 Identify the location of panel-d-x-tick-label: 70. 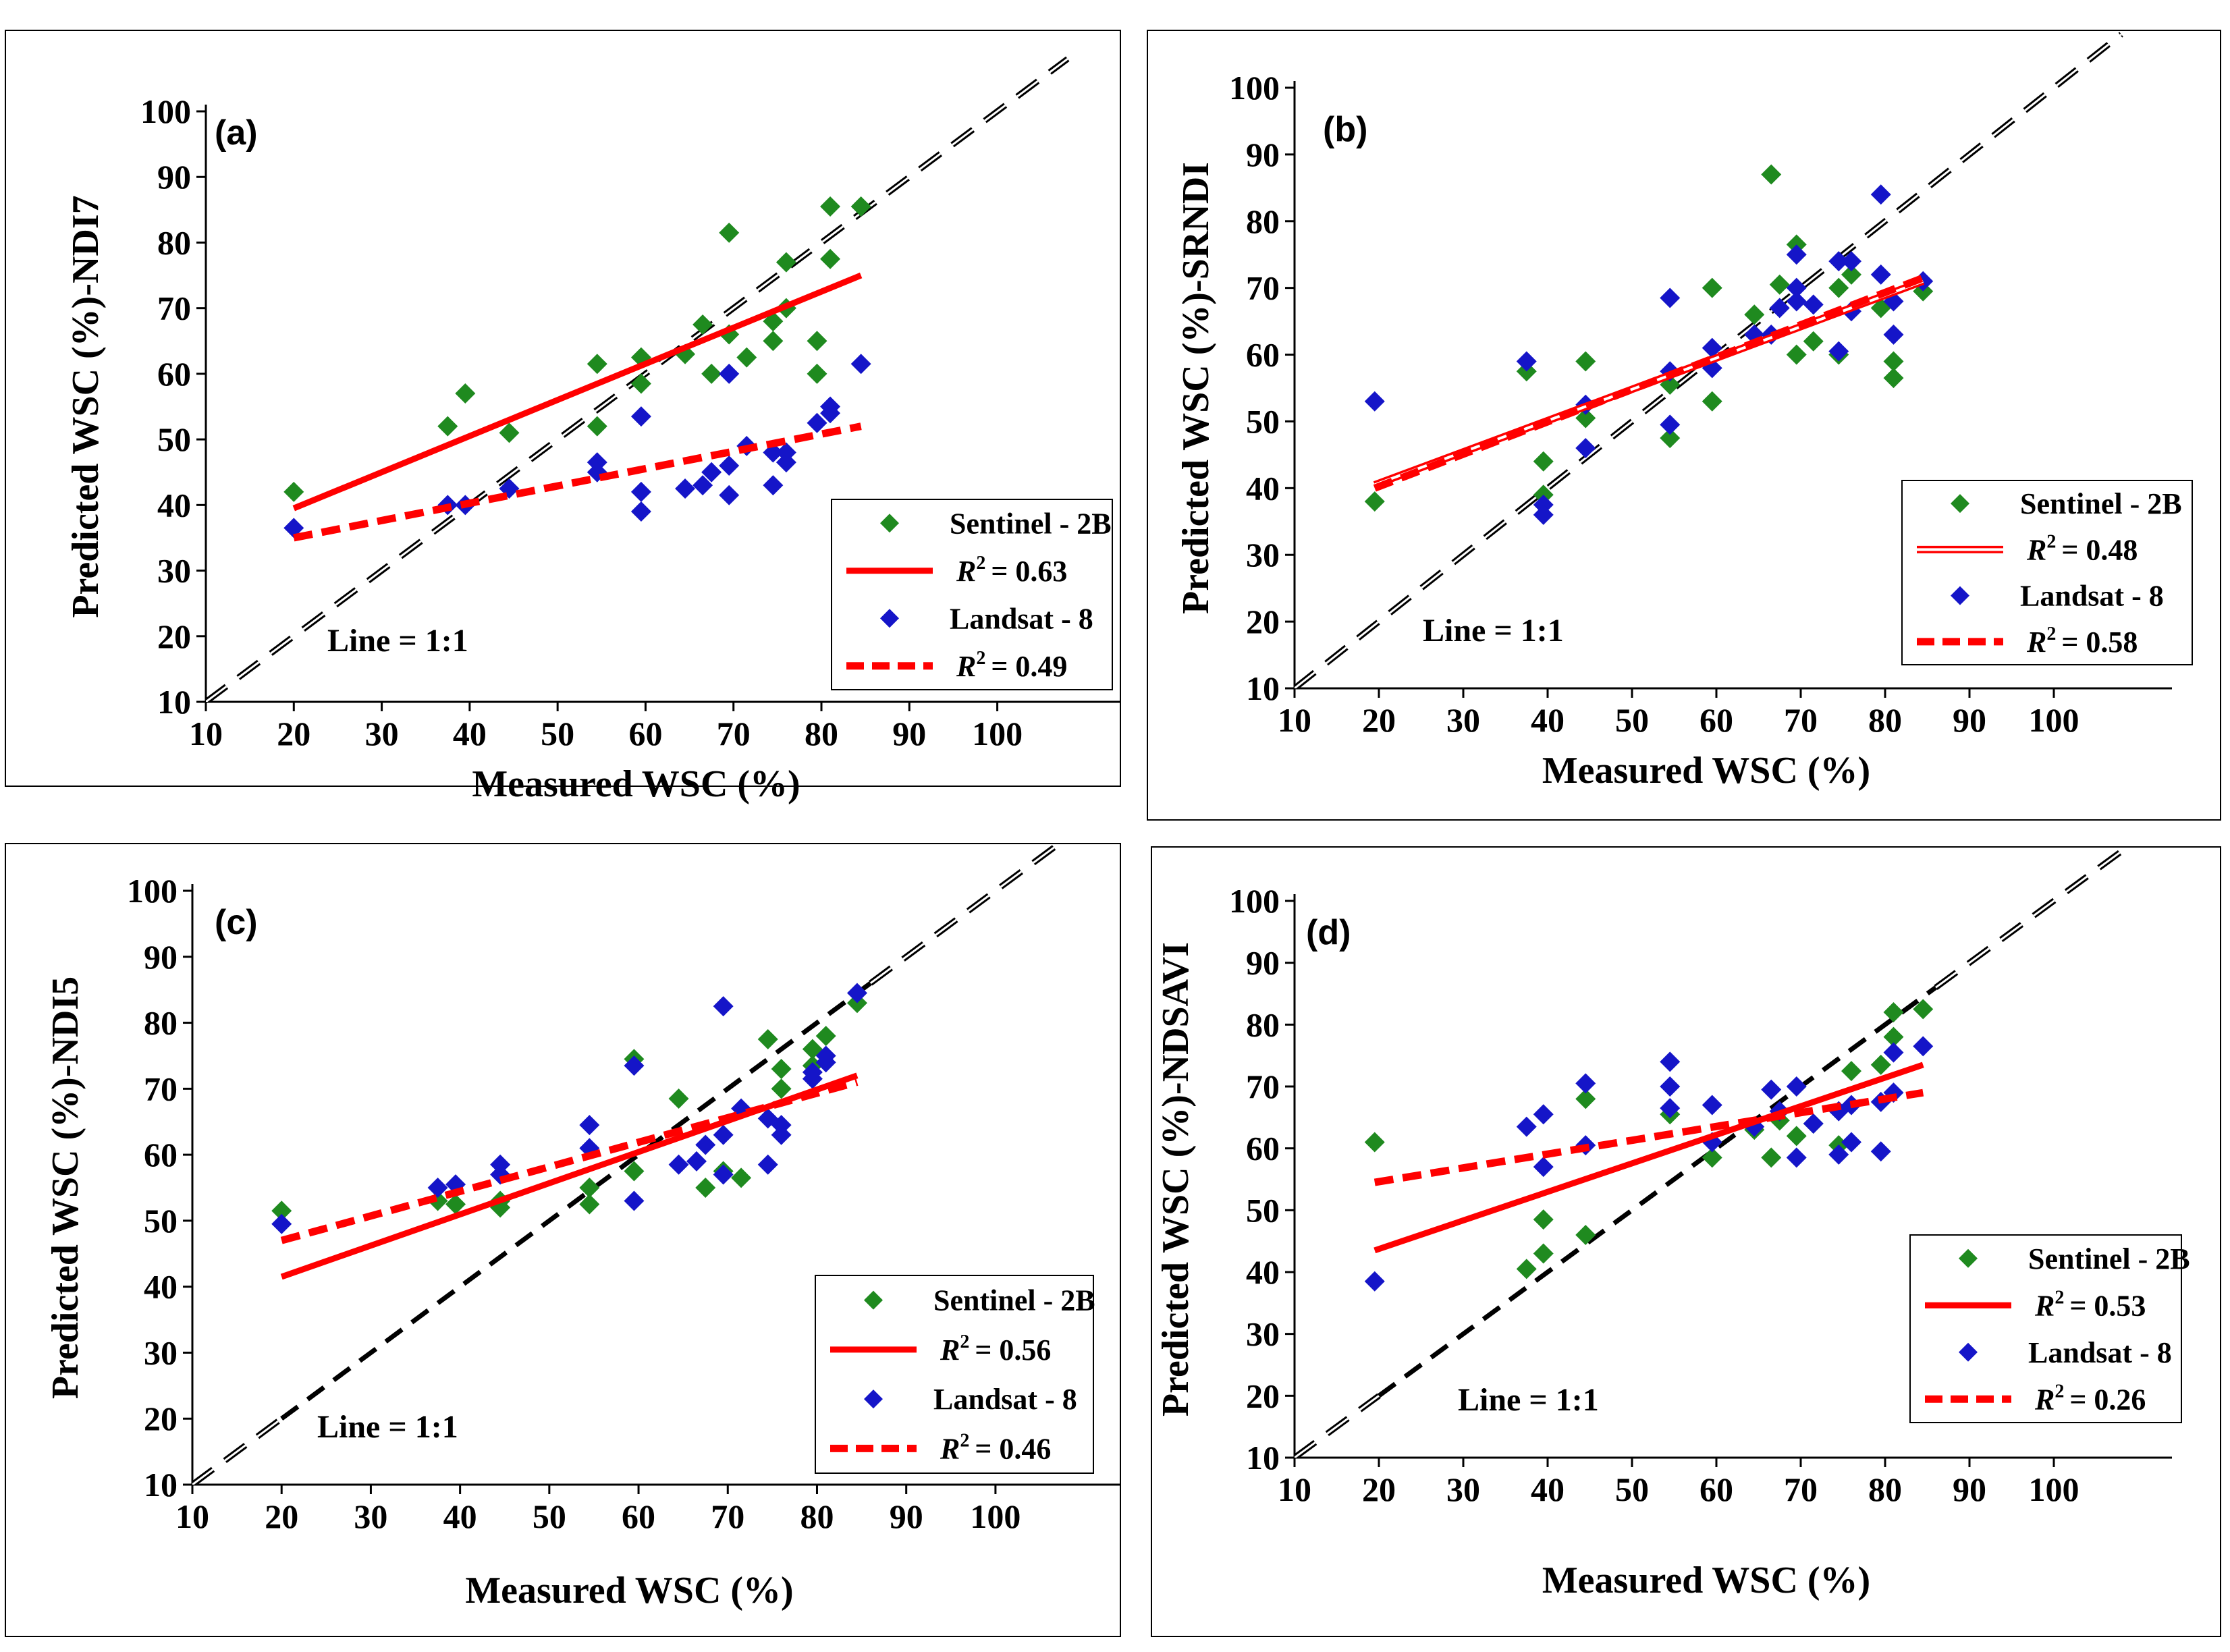
(1801, 1489).